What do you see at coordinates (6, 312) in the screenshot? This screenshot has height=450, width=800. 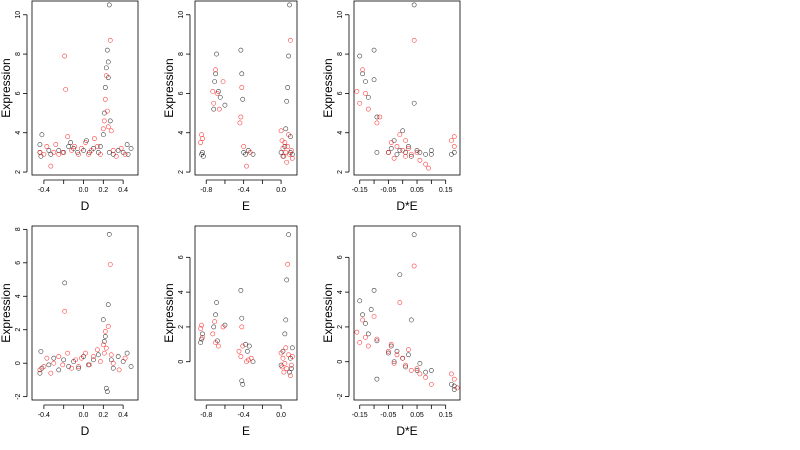 I see `y-axis-label: Expression` at bounding box center [6, 312].